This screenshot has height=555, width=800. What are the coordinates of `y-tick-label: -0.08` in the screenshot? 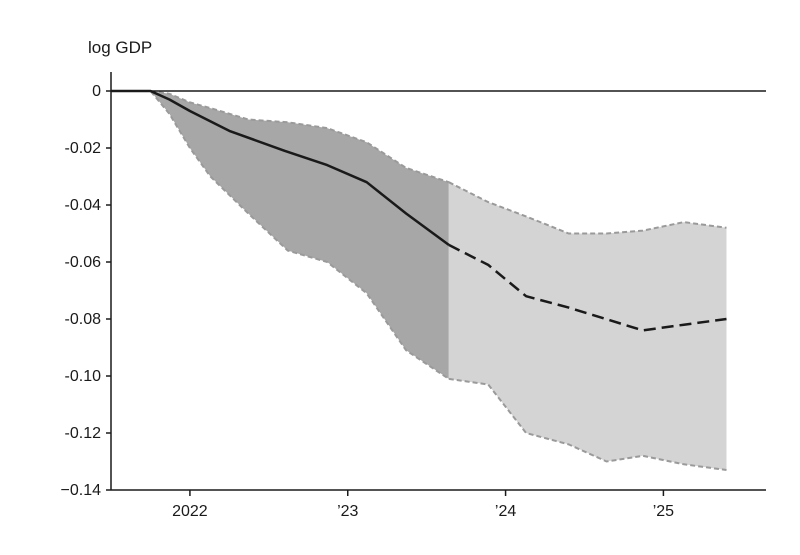 It's located at (83, 319).